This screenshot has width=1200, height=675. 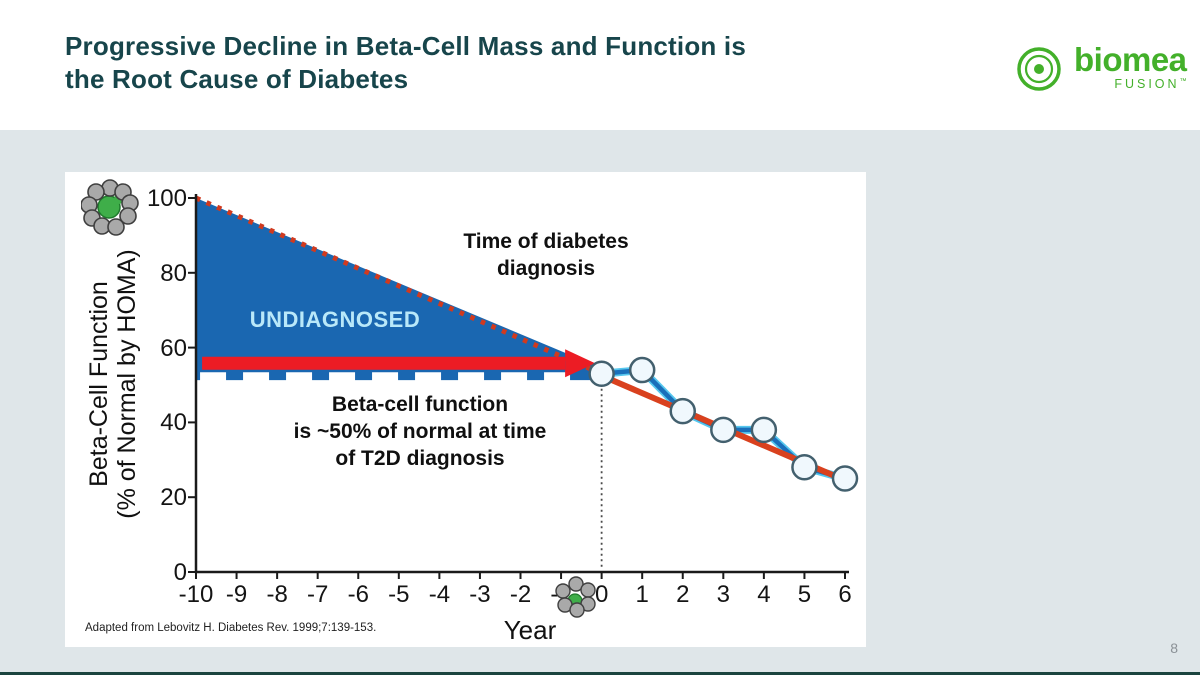 I want to click on page-title-line2: the Root Cause of Diabetes, so click(x=237, y=79).